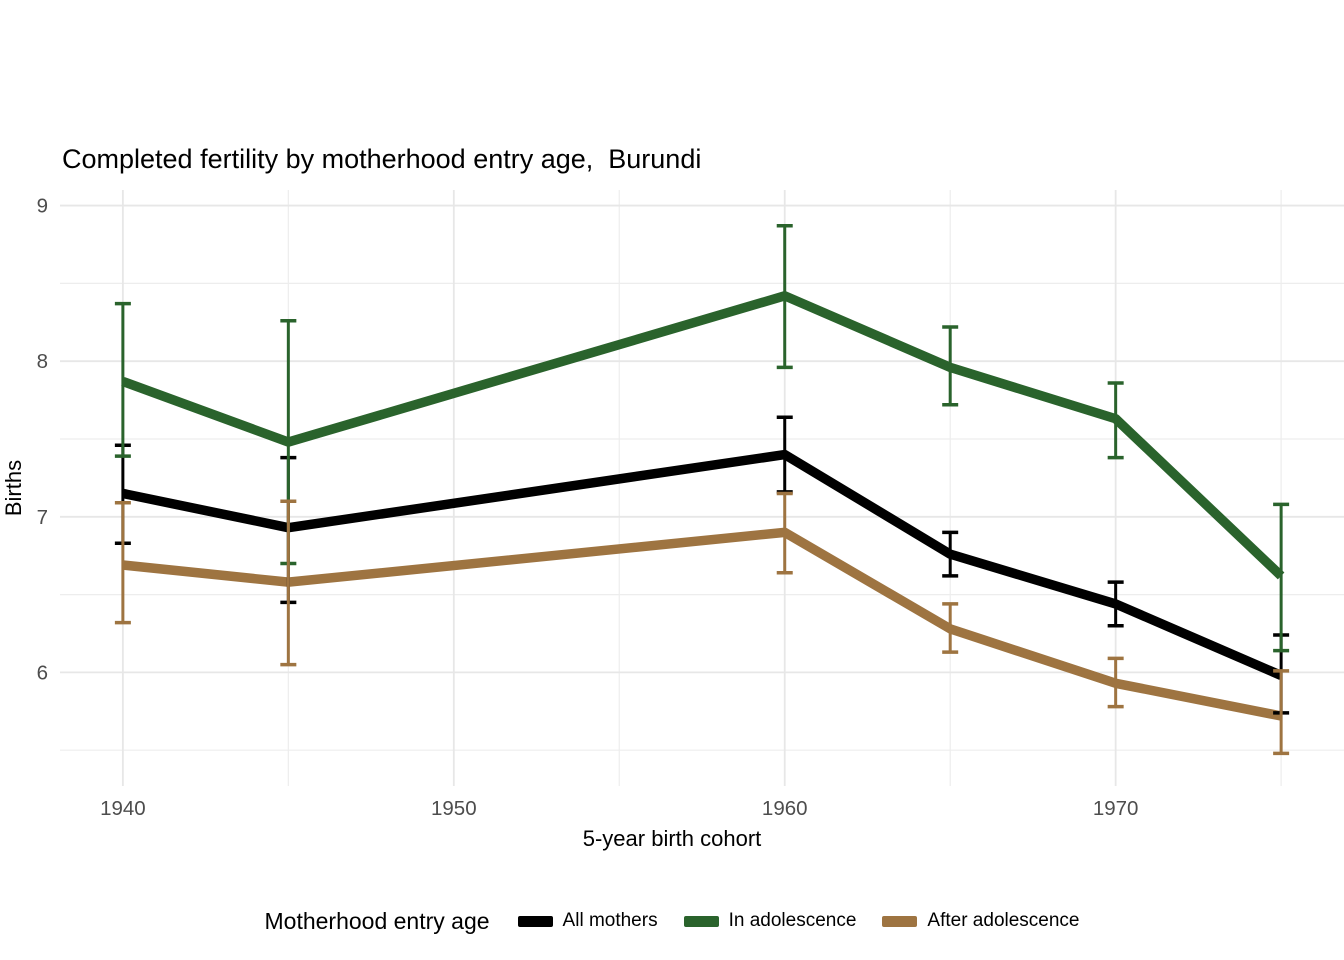 Image resolution: width=1344 pixels, height=960 pixels. Describe the element at coordinates (1116, 808) in the screenshot. I see `x-tick-label: 1970` at that location.